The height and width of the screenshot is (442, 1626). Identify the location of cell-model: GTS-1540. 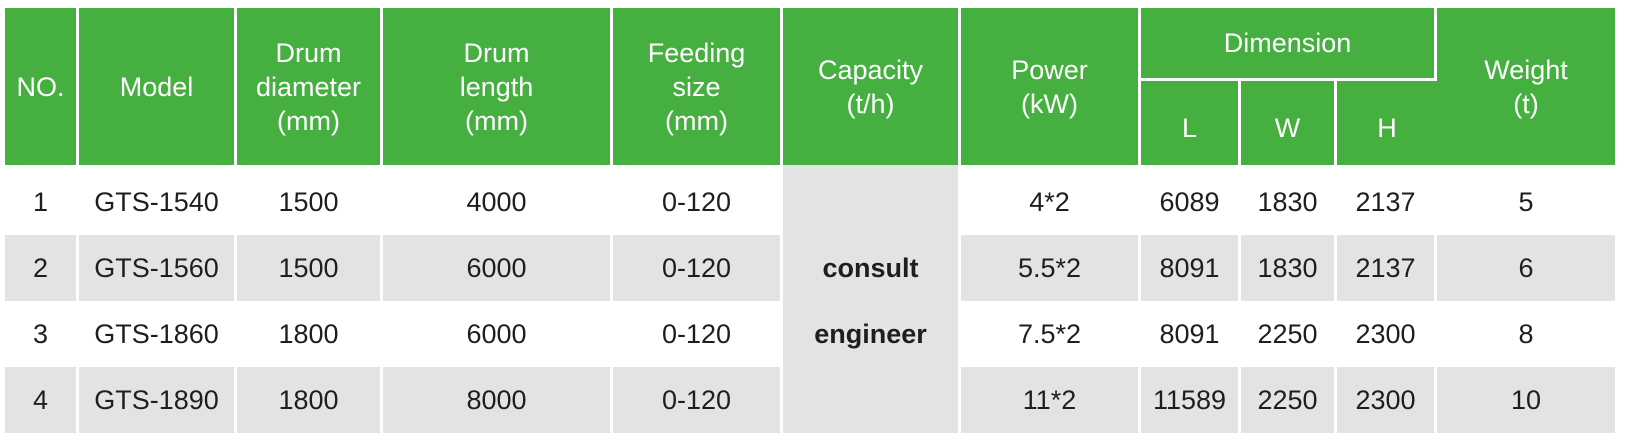
(158, 200).